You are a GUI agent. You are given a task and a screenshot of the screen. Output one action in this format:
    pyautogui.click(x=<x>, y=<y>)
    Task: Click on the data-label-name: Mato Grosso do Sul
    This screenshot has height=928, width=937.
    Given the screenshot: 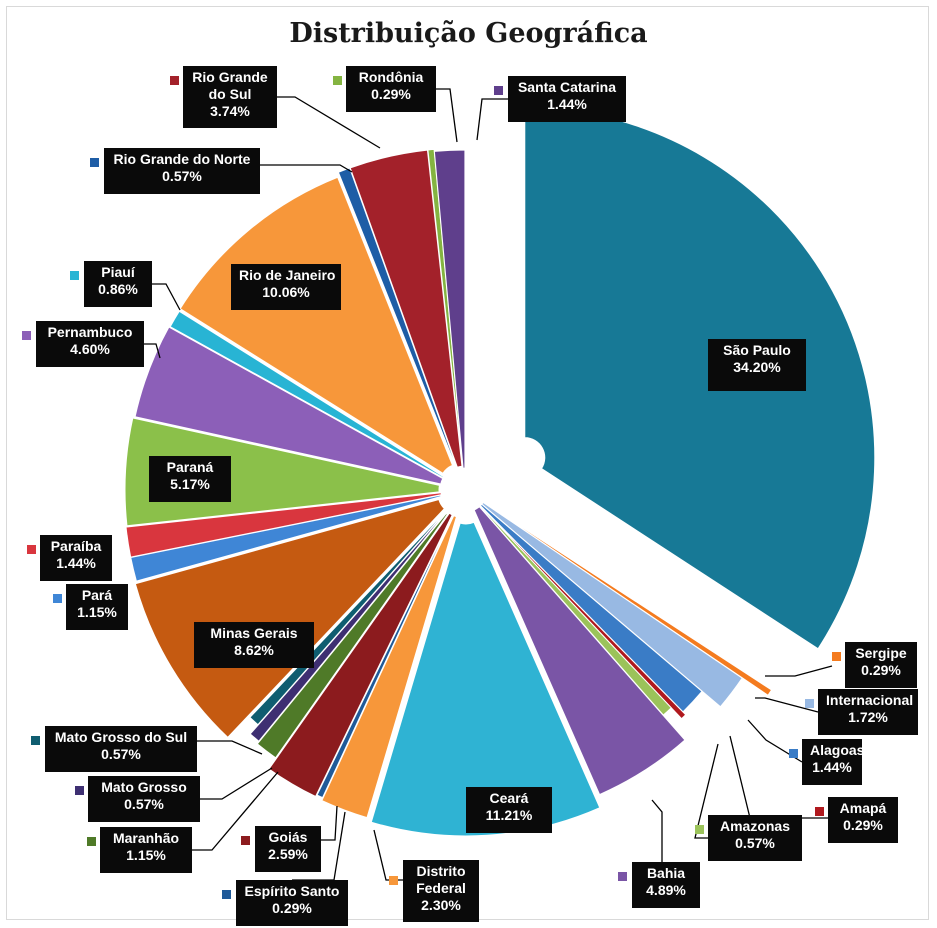 What is the action you would take?
    pyautogui.click(x=121, y=737)
    